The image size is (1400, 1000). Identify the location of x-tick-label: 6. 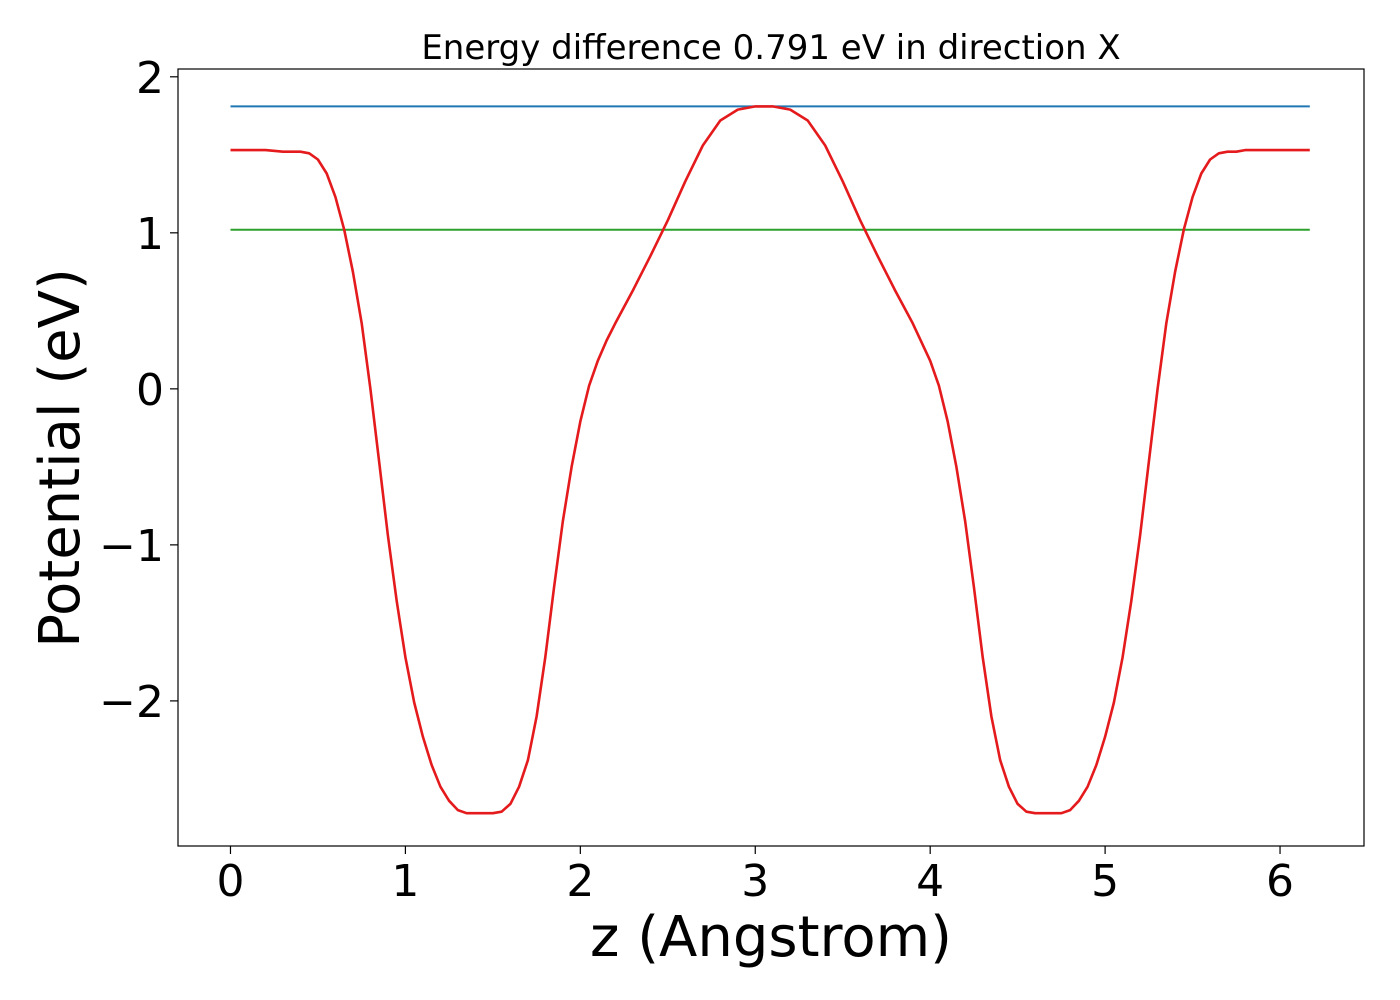
(1280, 881).